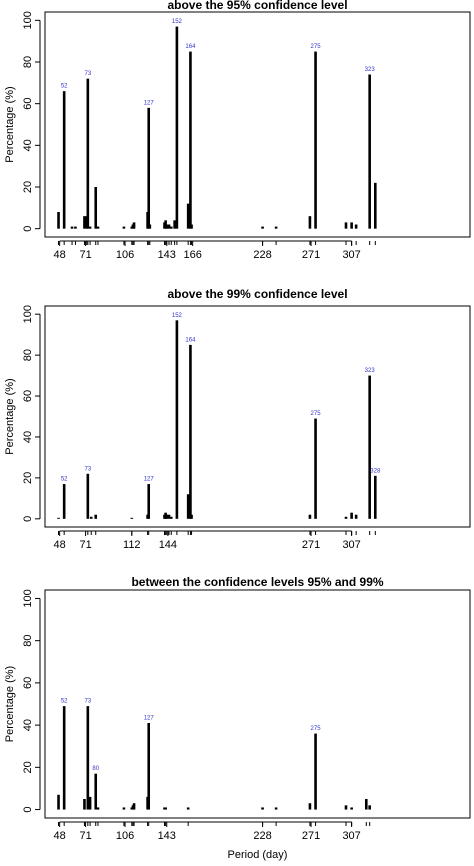  I want to click on bar-annotation: 127, so click(149, 480).